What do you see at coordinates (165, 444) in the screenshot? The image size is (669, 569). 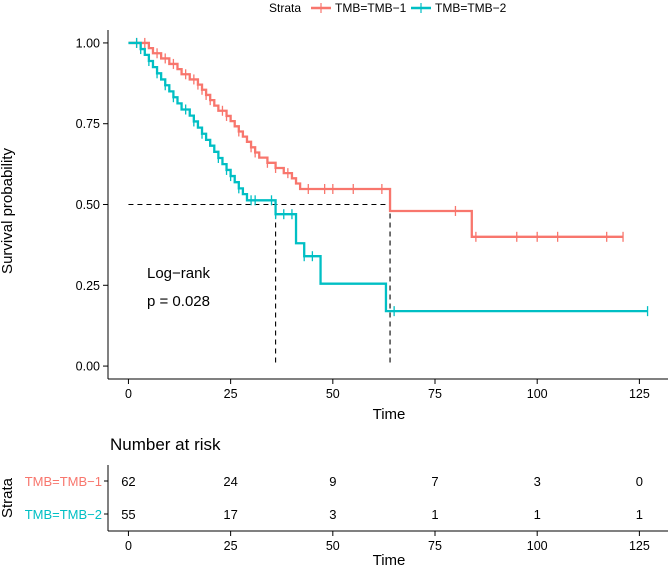 I see `risk-table-title: Number at risk` at bounding box center [165, 444].